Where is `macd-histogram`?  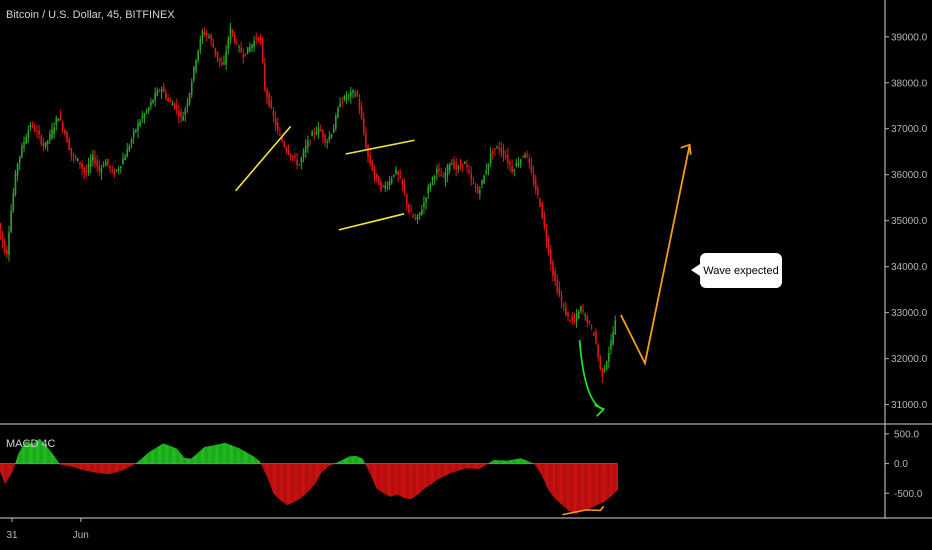 macd-histogram is located at coordinates (309, 476).